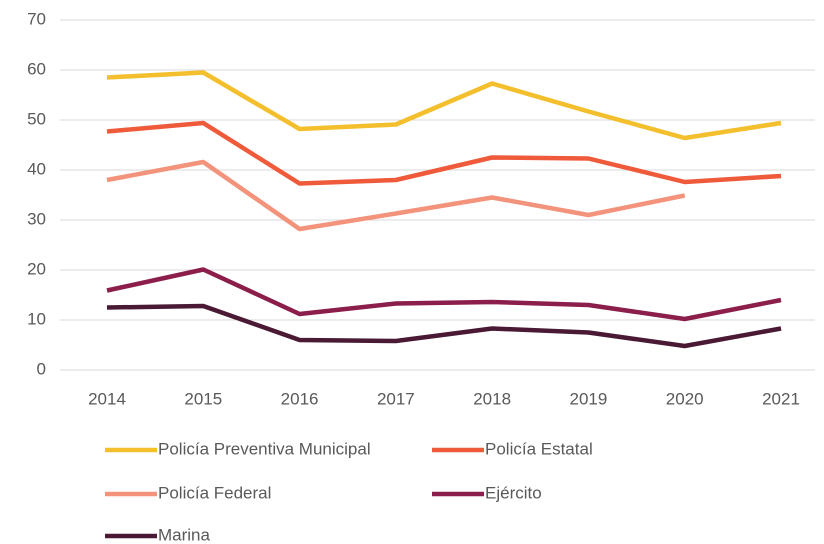  What do you see at coordinates (214, 492) in the screenshot?
I see `legend-label: Policía Federal` at bounding box center [214, 492].